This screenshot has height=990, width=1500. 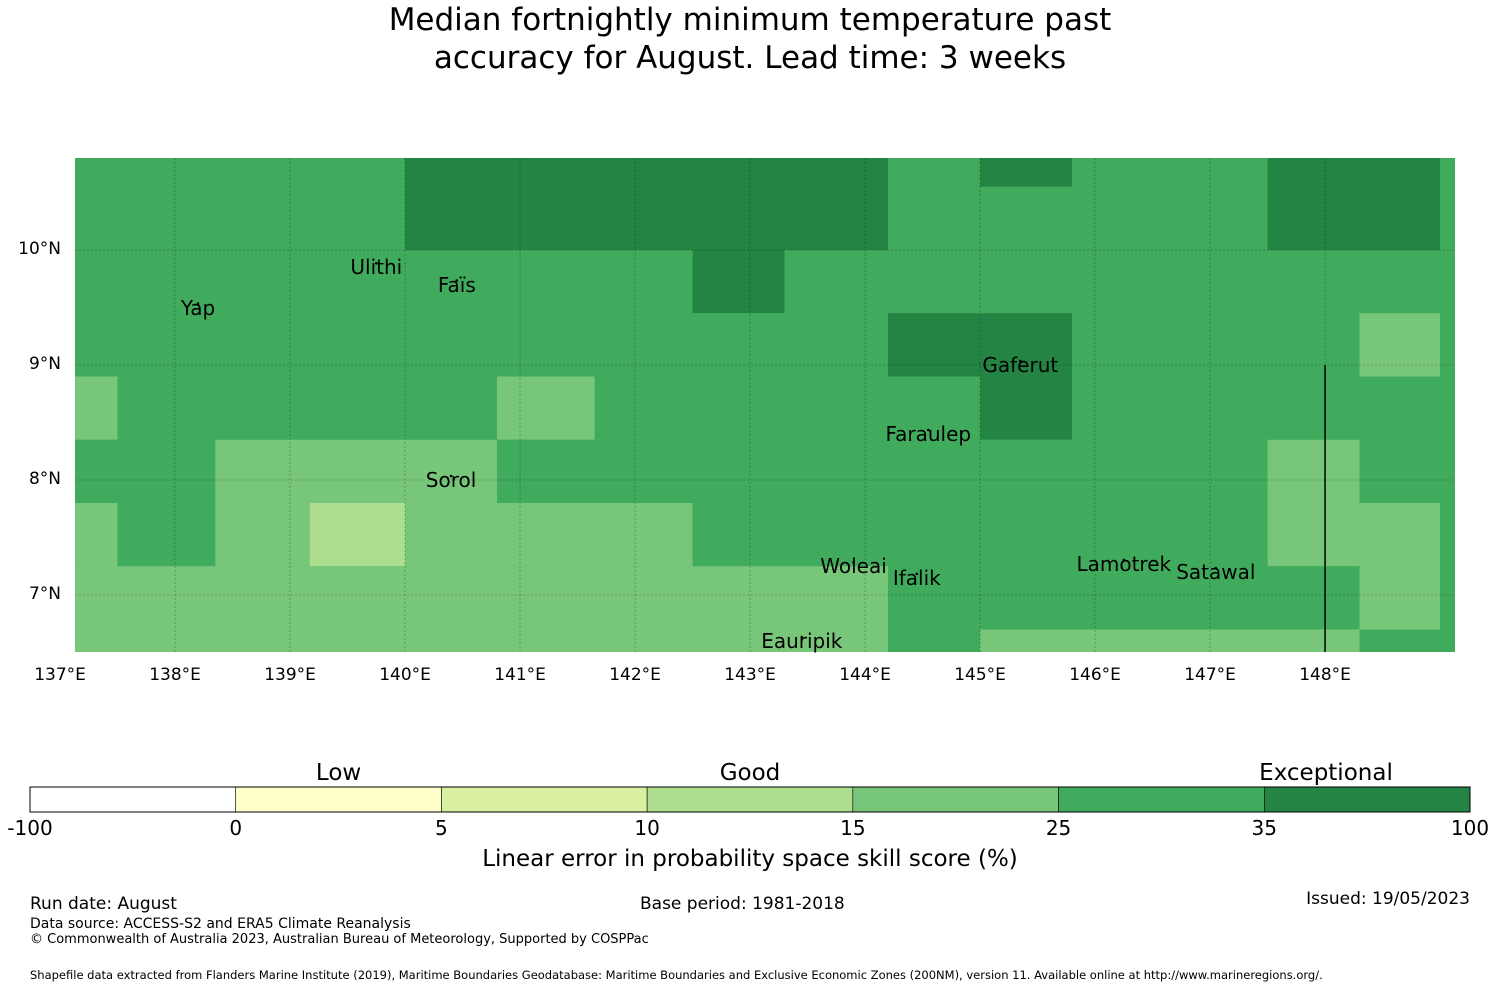 I want to click on latitude-label: 9°N, so click(x=44, y=364).